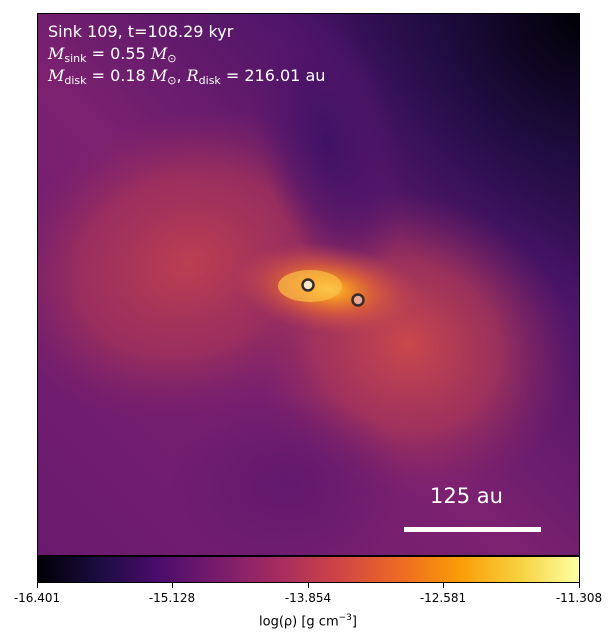 This screenshot has width=615, height=644. I want to click on sink-primary-marker, so click(308, 285).